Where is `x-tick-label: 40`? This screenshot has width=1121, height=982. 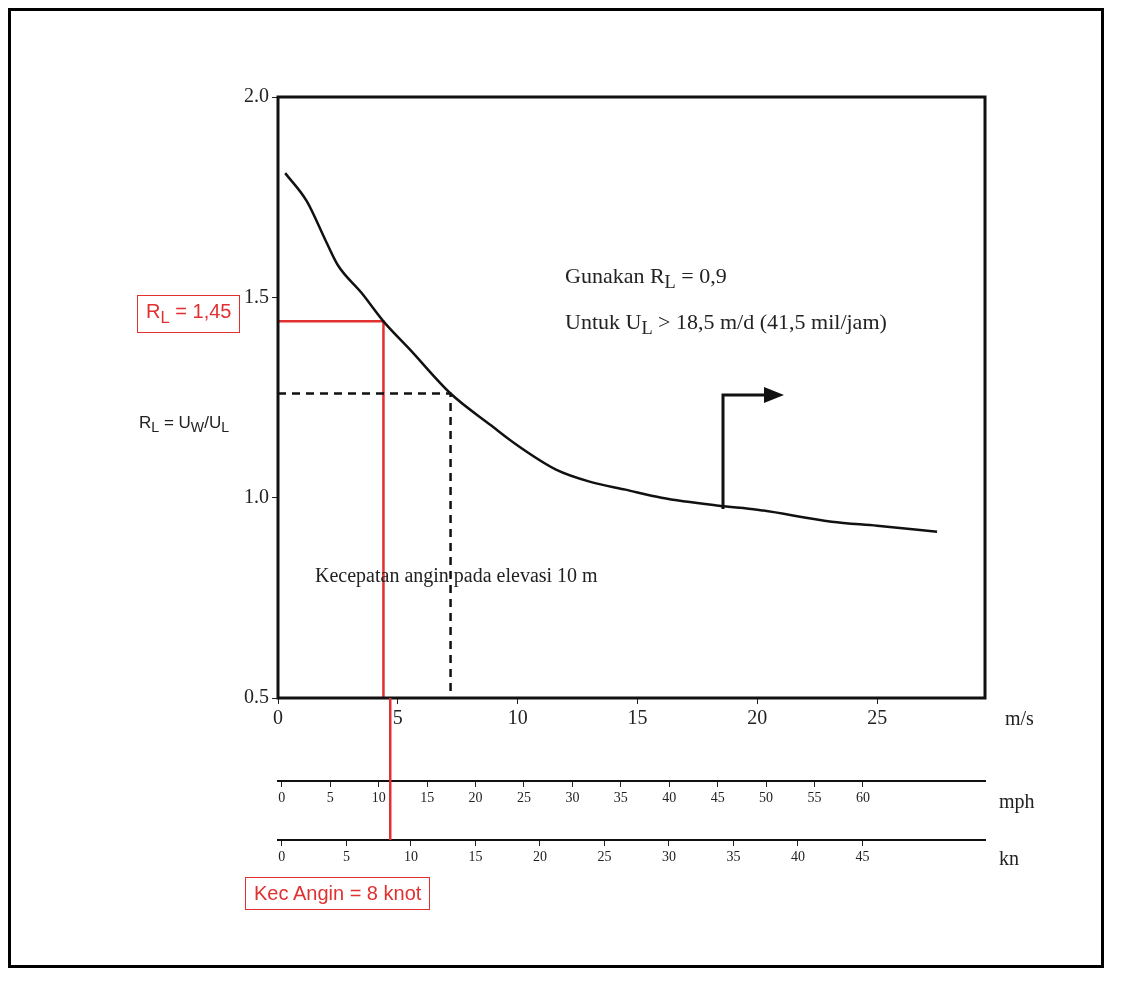 x-tick-label: 40 is located at coordinates (797, 857).